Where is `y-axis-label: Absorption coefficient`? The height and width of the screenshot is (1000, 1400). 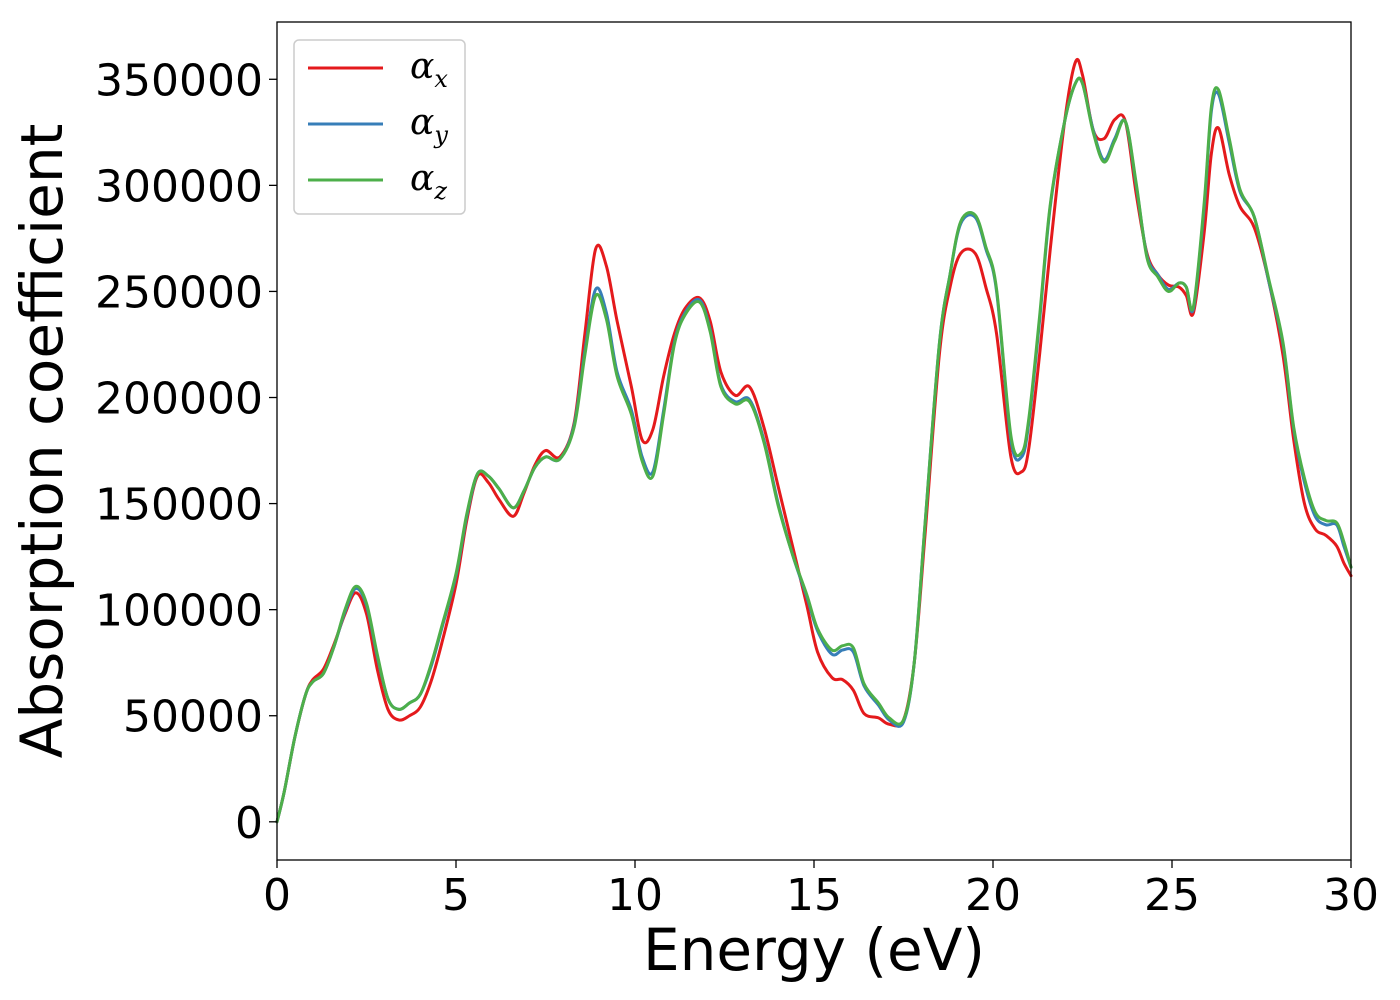 y-axis-label: Absorption coefficient is located at coordinates (42, 441).